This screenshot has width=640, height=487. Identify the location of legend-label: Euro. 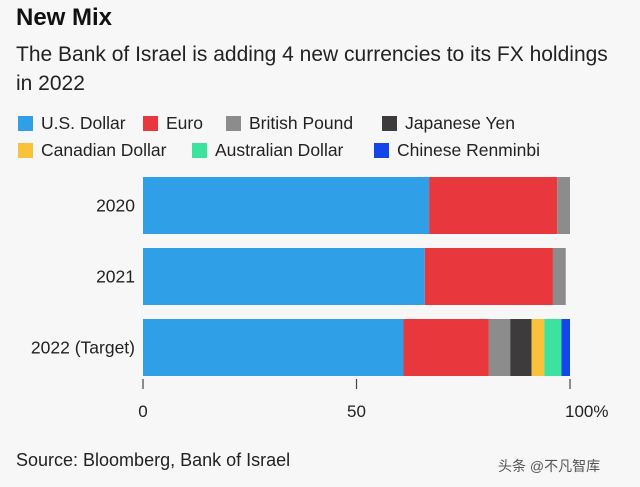
(184, 123).